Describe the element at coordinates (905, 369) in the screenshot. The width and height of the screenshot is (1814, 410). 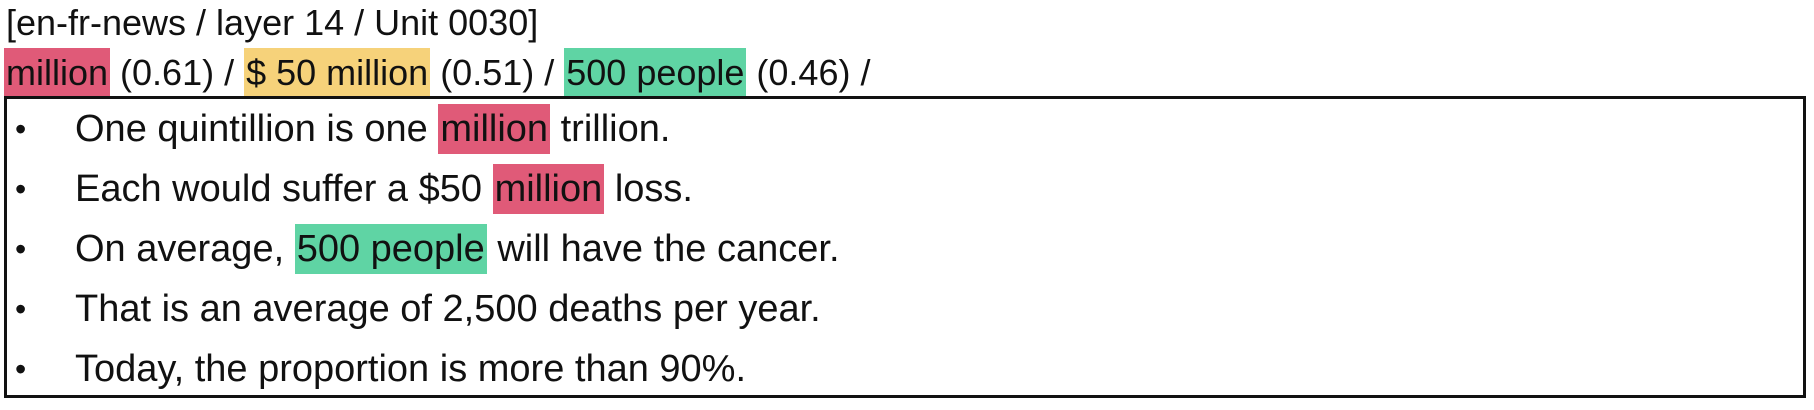
I see `example-item: • Today, the proportion is more than 90%.` at that location.